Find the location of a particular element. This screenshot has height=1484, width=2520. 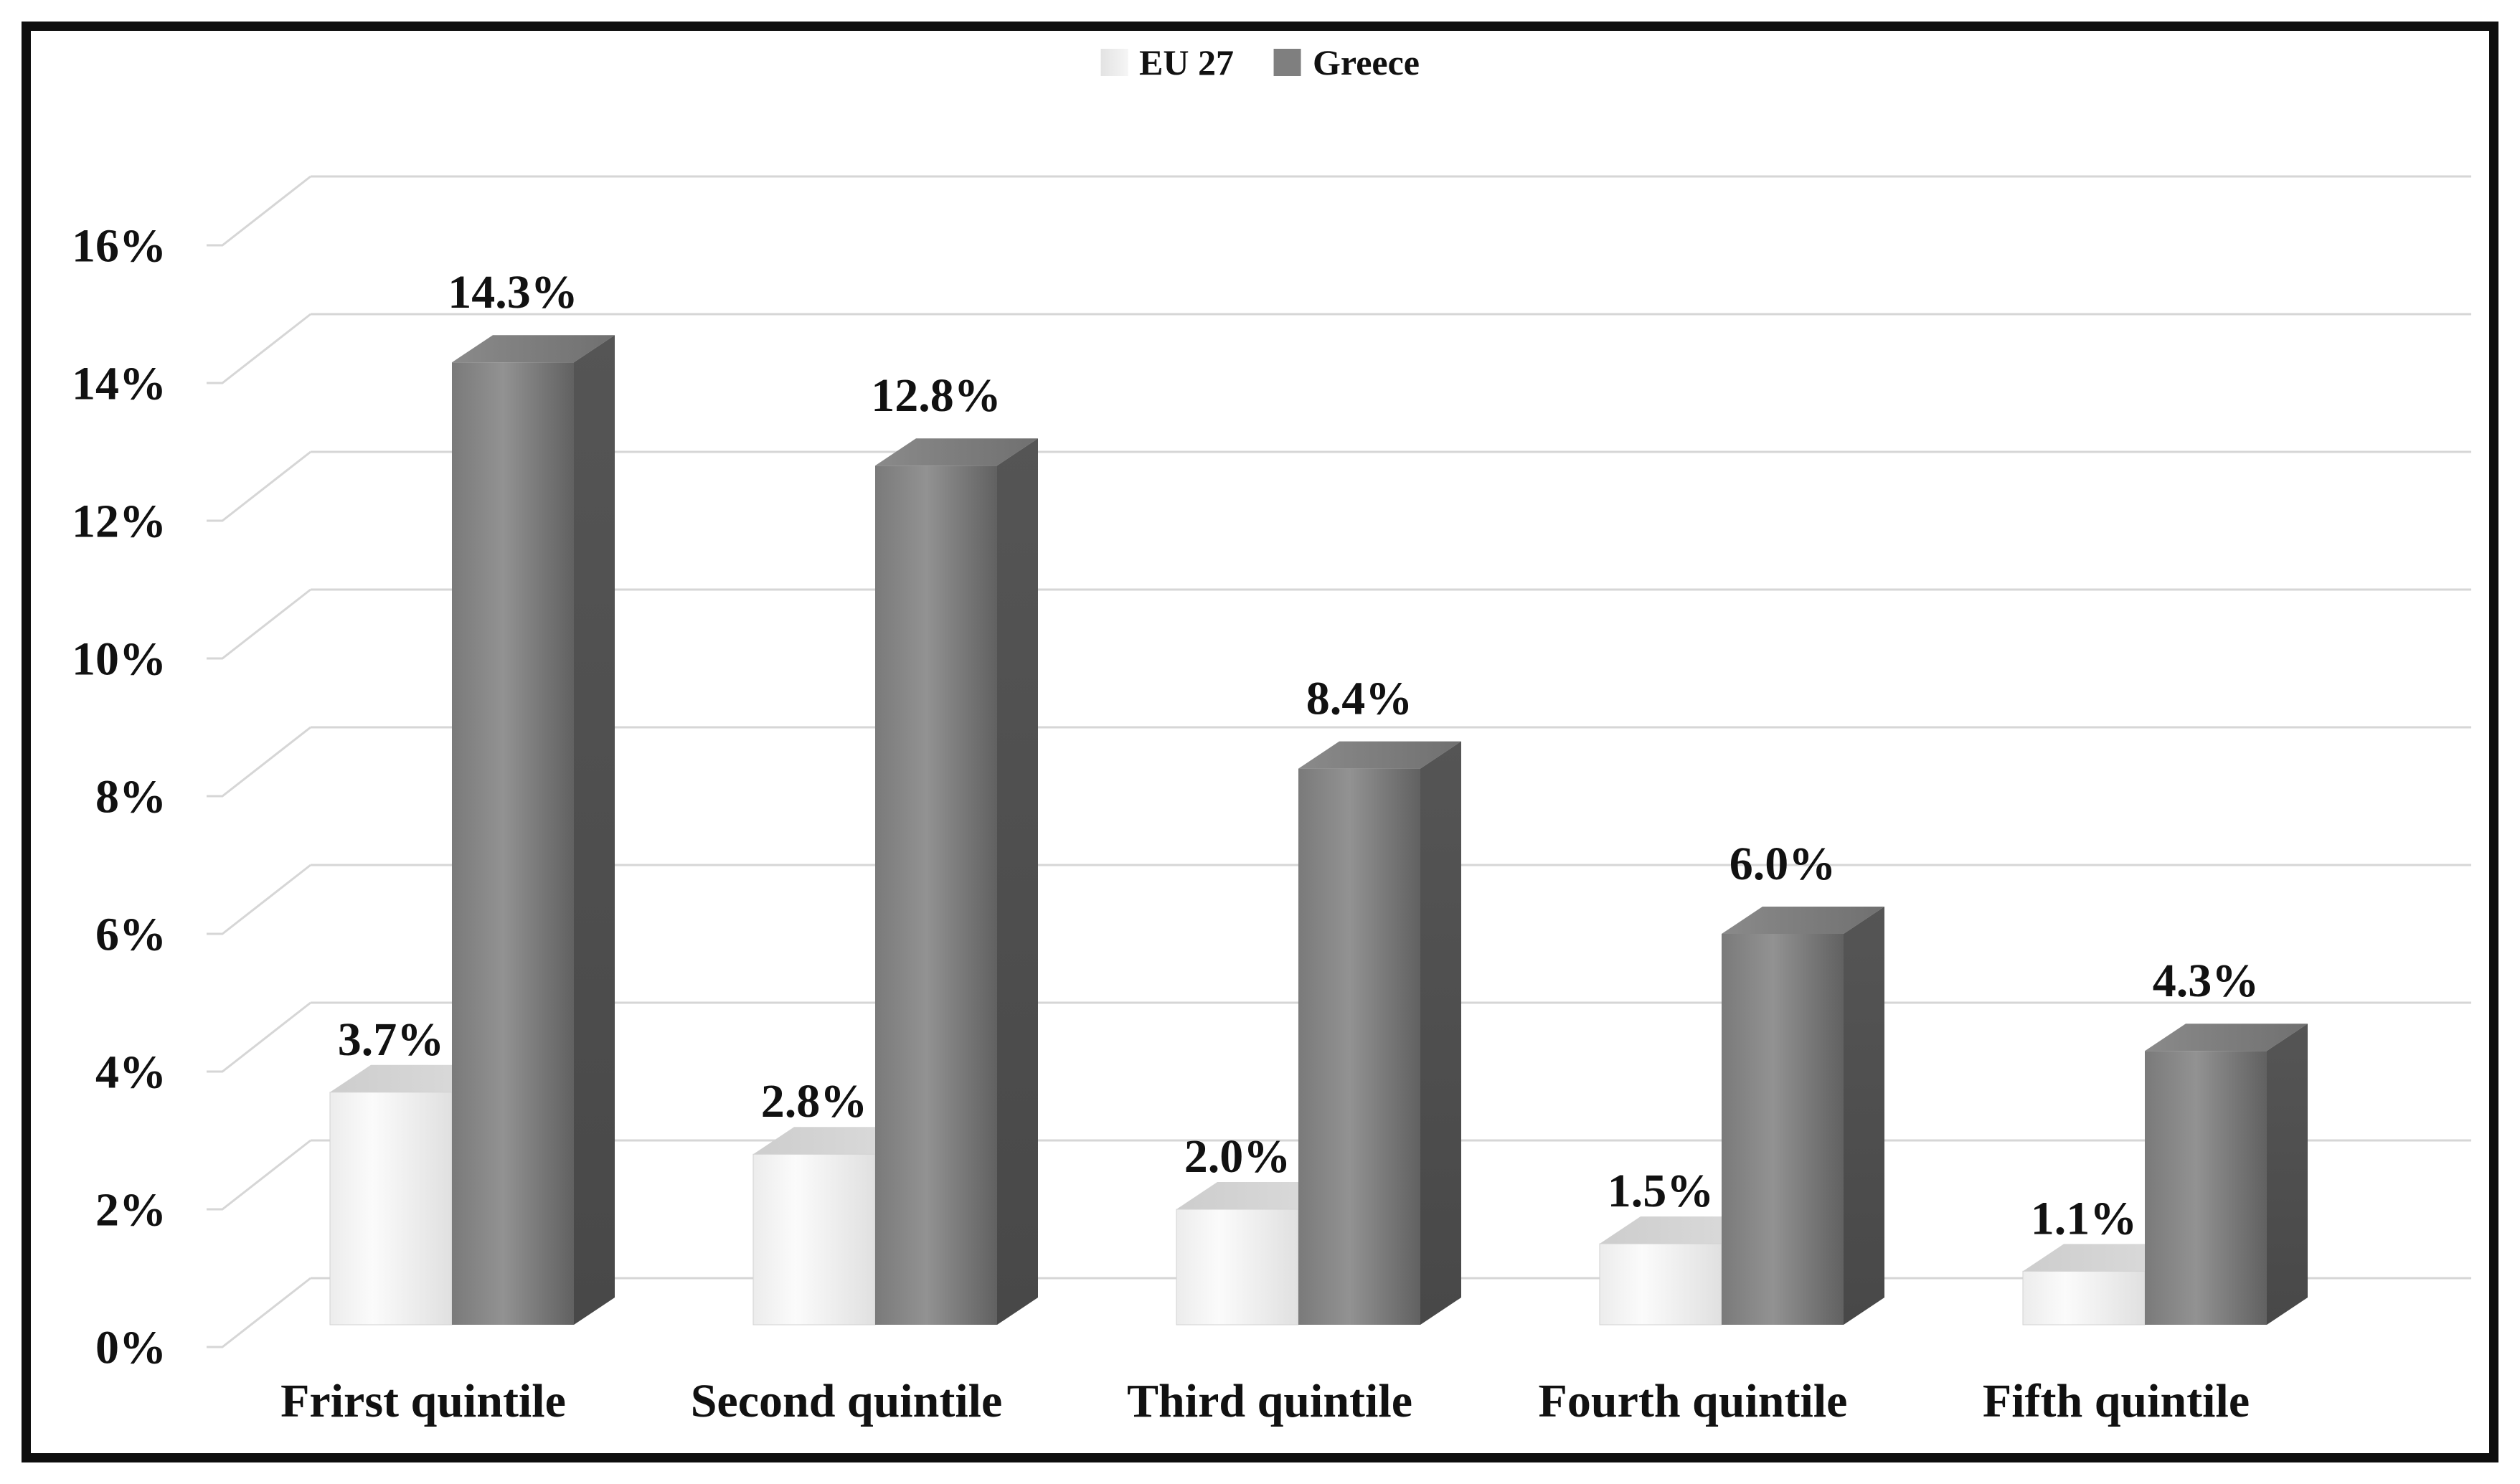

x-axis-category-label: Second quintile is located at coordinates (847, 1401).